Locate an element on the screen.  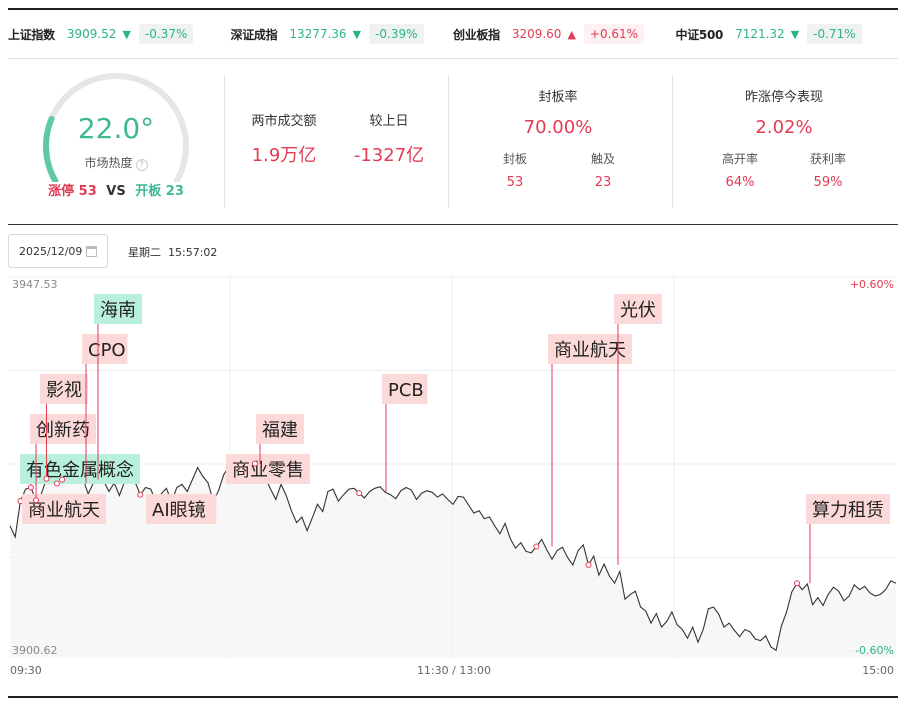
heat-label: 市场热度 is located at coordinates (108, 163).